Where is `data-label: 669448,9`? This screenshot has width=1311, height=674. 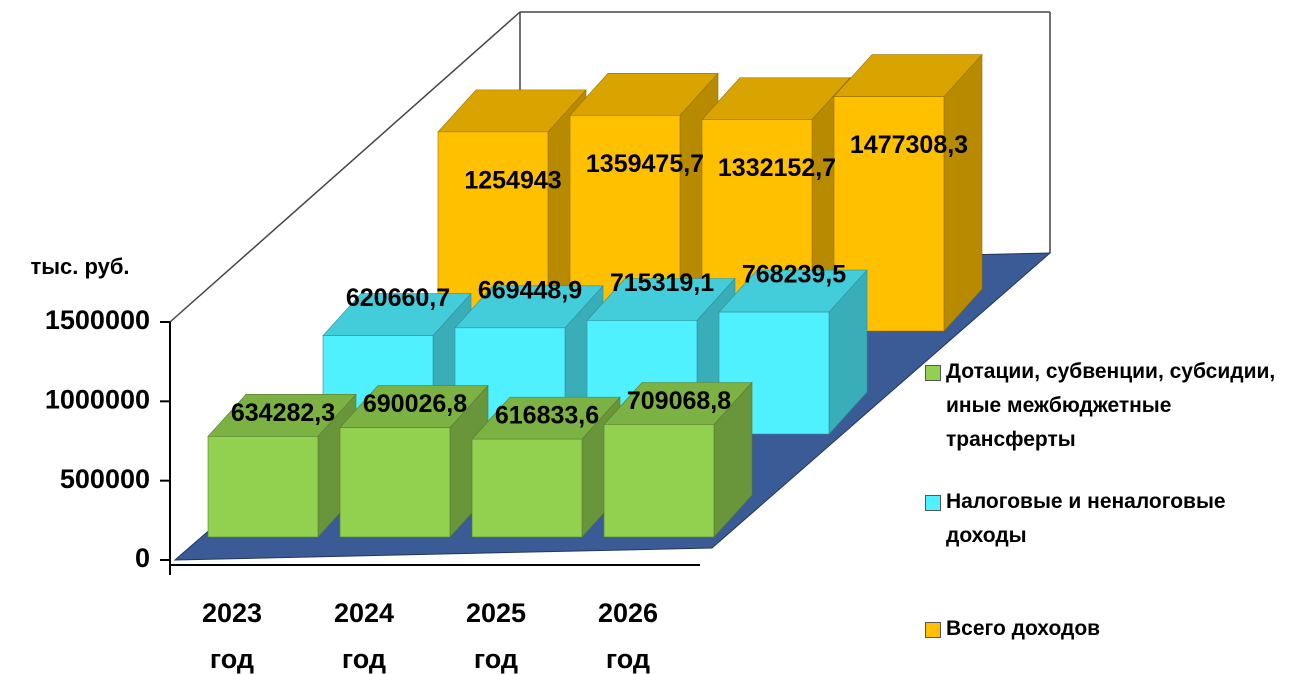
data-label: 669448,9 is located at coordinates (530, 290).